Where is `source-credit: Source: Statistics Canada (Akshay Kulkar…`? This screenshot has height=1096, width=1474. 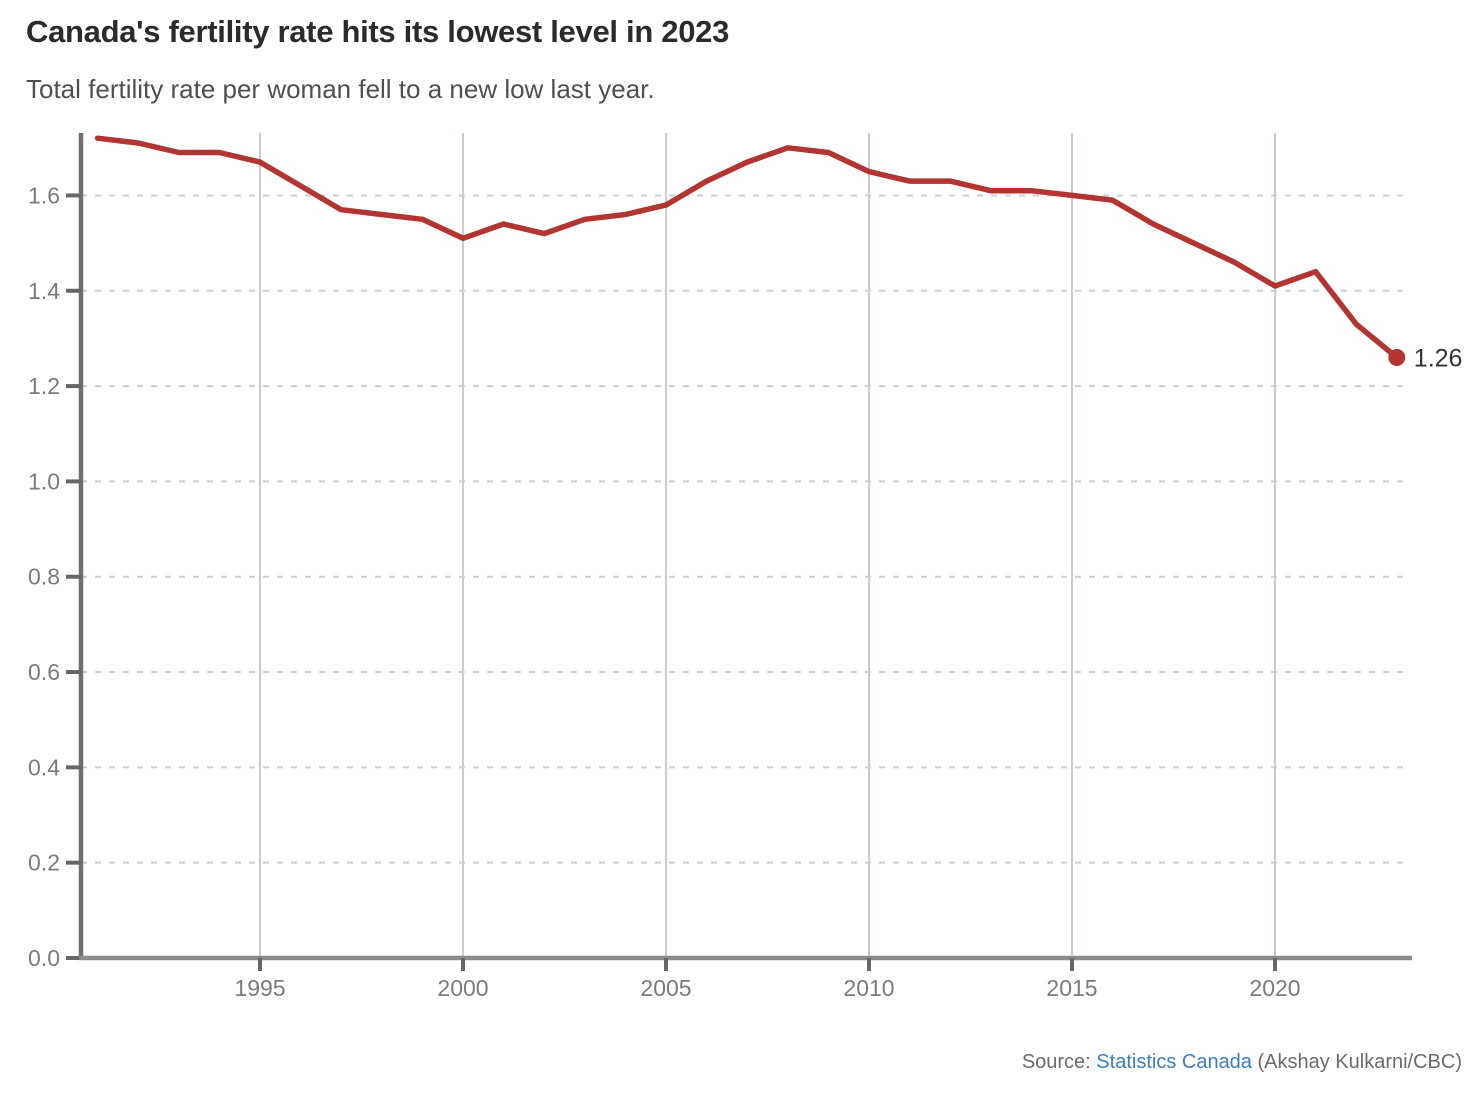 source-credit: Source: Statistics Canada (Akshay Kulkar… is located at coordinates (1242, 1062).